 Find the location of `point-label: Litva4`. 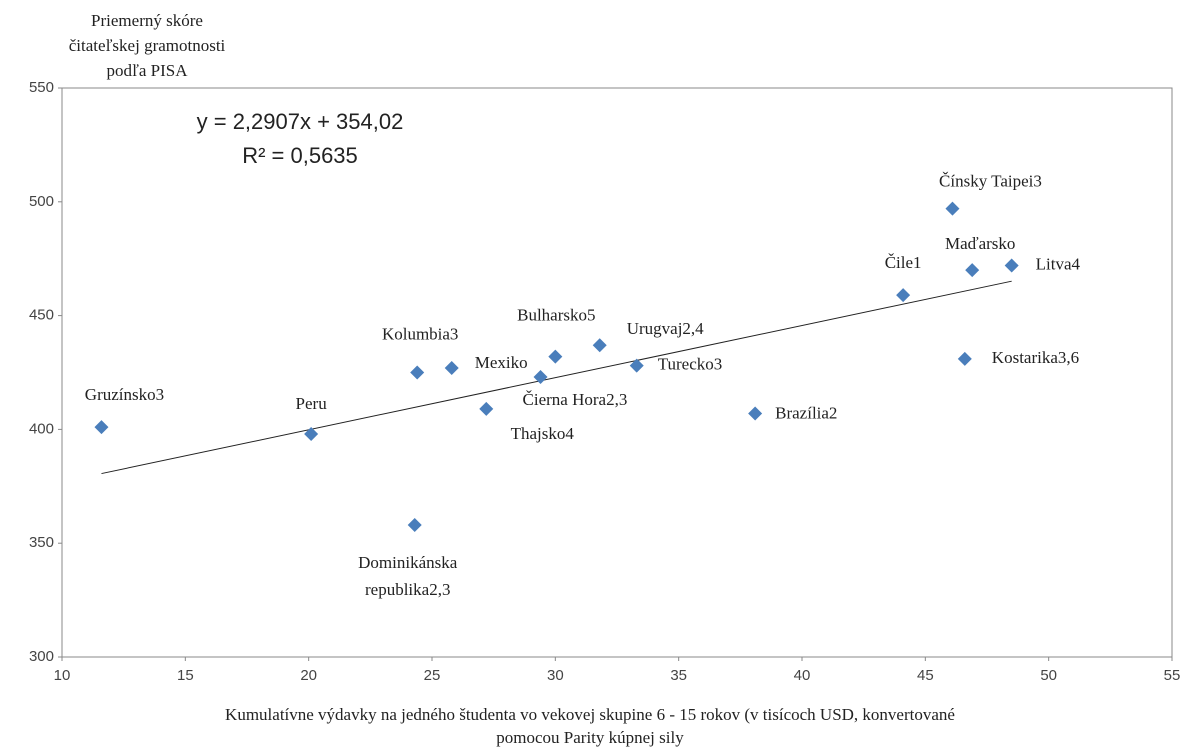

point-label: Litva4 is located at coordinates (1058, 263).